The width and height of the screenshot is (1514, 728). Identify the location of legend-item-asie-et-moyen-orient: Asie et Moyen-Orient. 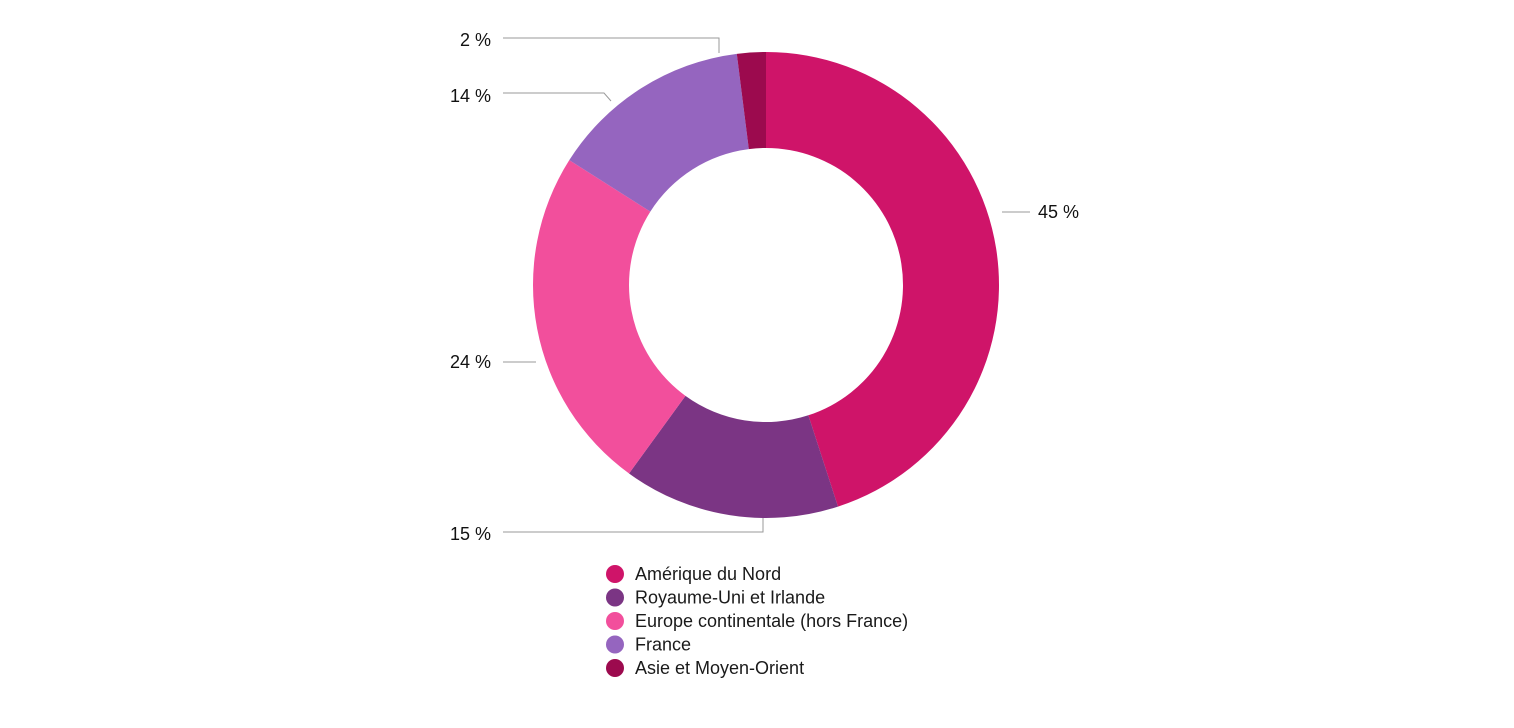
(705, 668).